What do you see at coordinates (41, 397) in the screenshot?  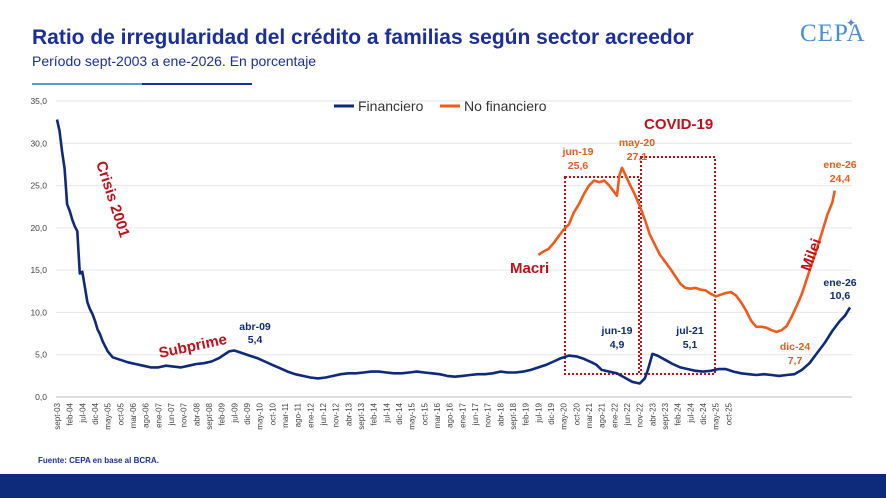 I see `y-tick-label: 0,0` at bounding box center [41, 397].